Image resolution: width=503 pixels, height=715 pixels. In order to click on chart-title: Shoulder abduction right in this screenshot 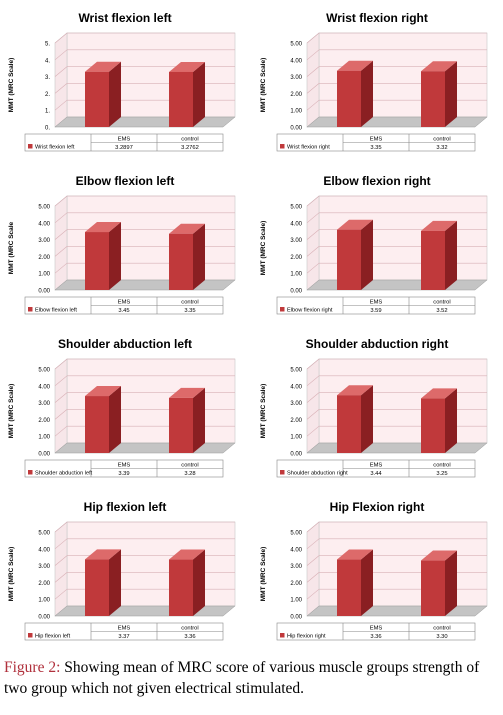, I will do `click(377, 344)`.